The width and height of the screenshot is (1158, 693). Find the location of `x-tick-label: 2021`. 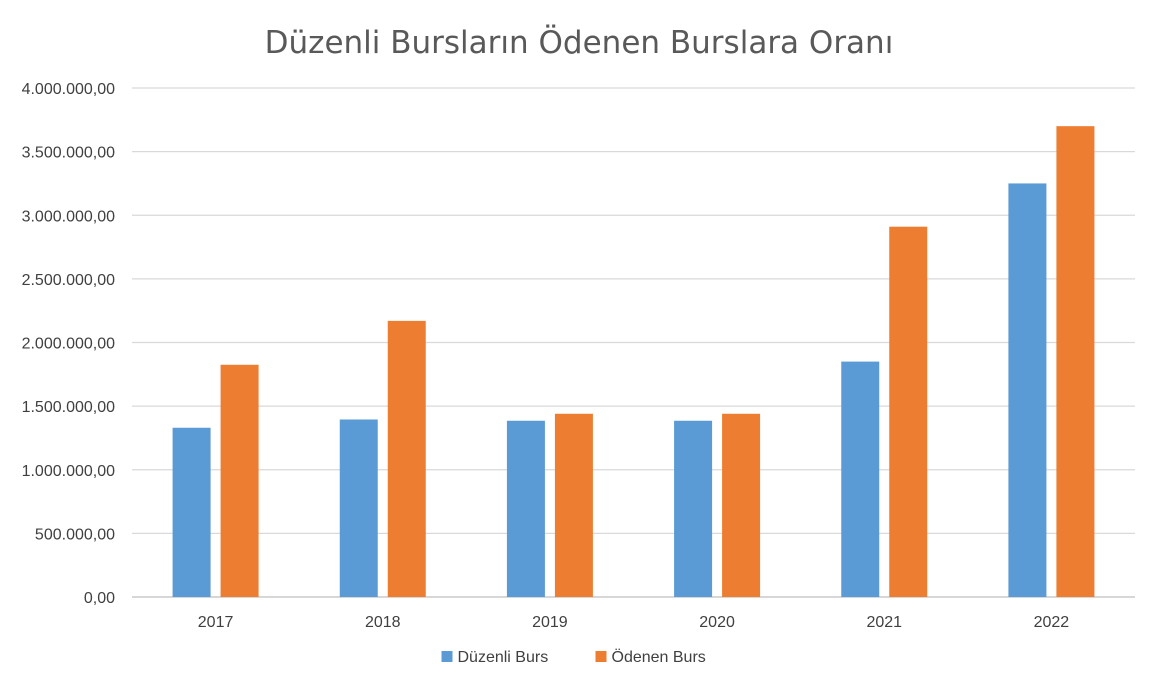

x-tick-label: 2021 is located at coordinates (884, 622).